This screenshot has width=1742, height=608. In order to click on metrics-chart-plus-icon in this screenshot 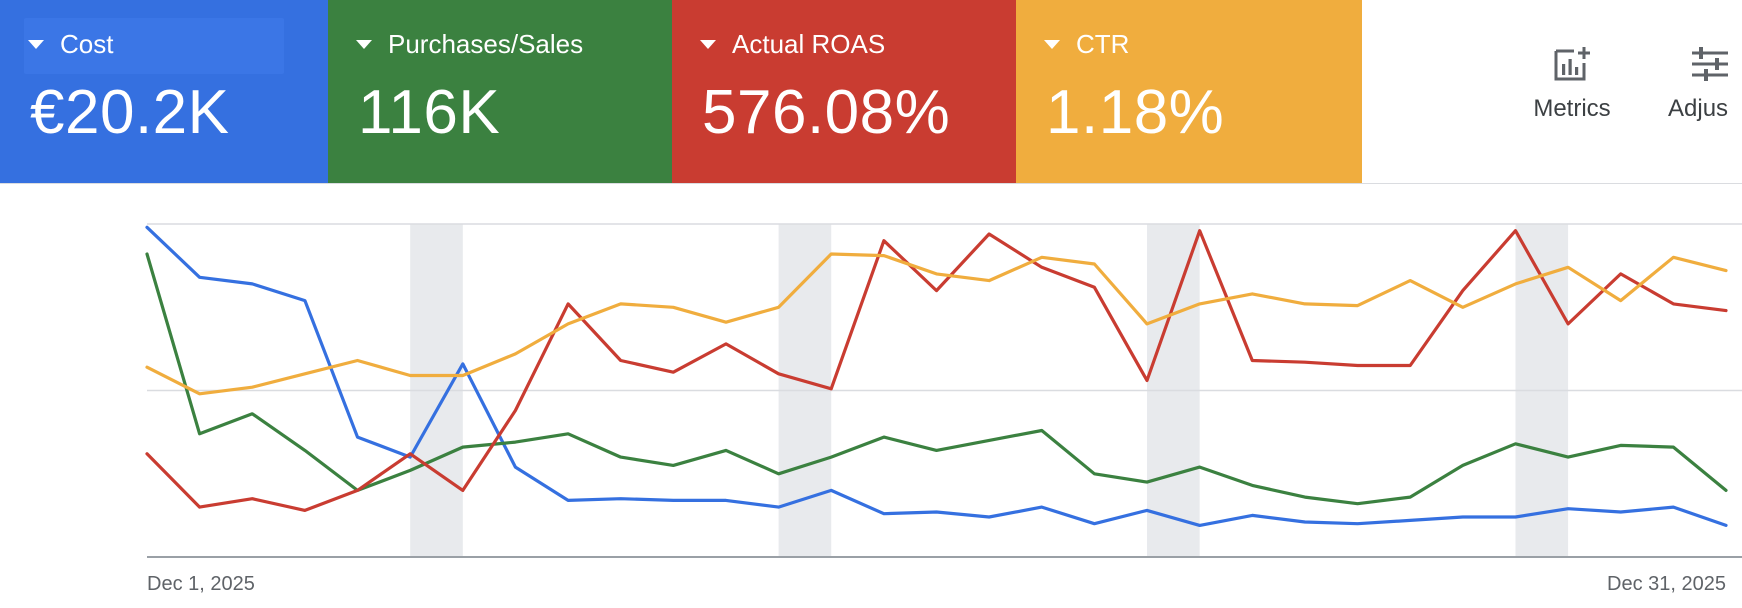, I will do `click(1572, 64)`.